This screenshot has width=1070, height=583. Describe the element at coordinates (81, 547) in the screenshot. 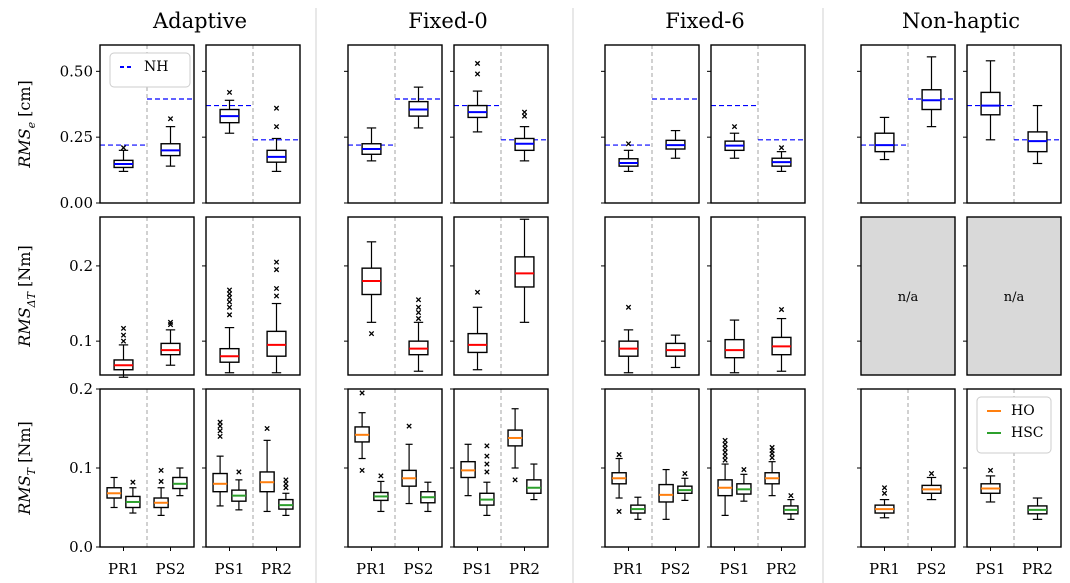

I see `y-tick-label: 0.0` at that location.